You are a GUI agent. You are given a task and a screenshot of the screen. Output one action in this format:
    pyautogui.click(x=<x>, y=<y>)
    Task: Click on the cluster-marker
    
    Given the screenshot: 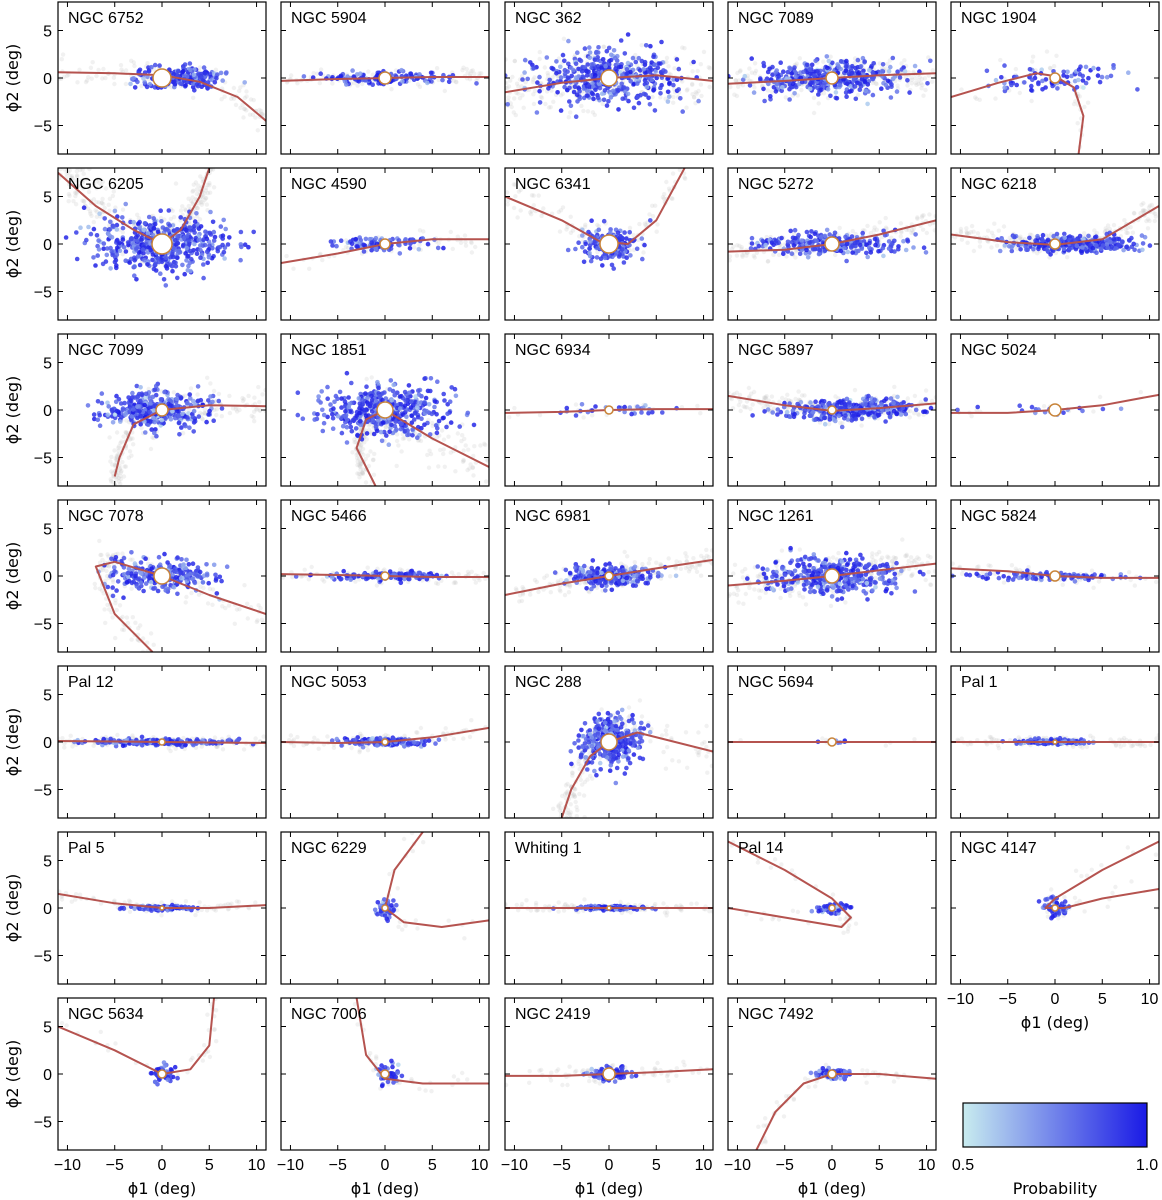 What is the action you would take?
    pyautogui.click(x=832, y=78)
    